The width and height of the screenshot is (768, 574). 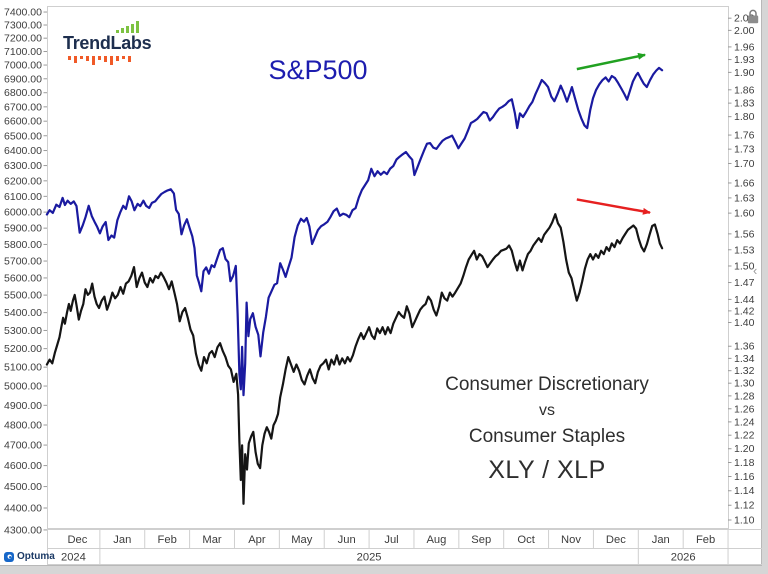 I want to click on annotation-line3: Consumer Staples, so click(x=547, y=436).